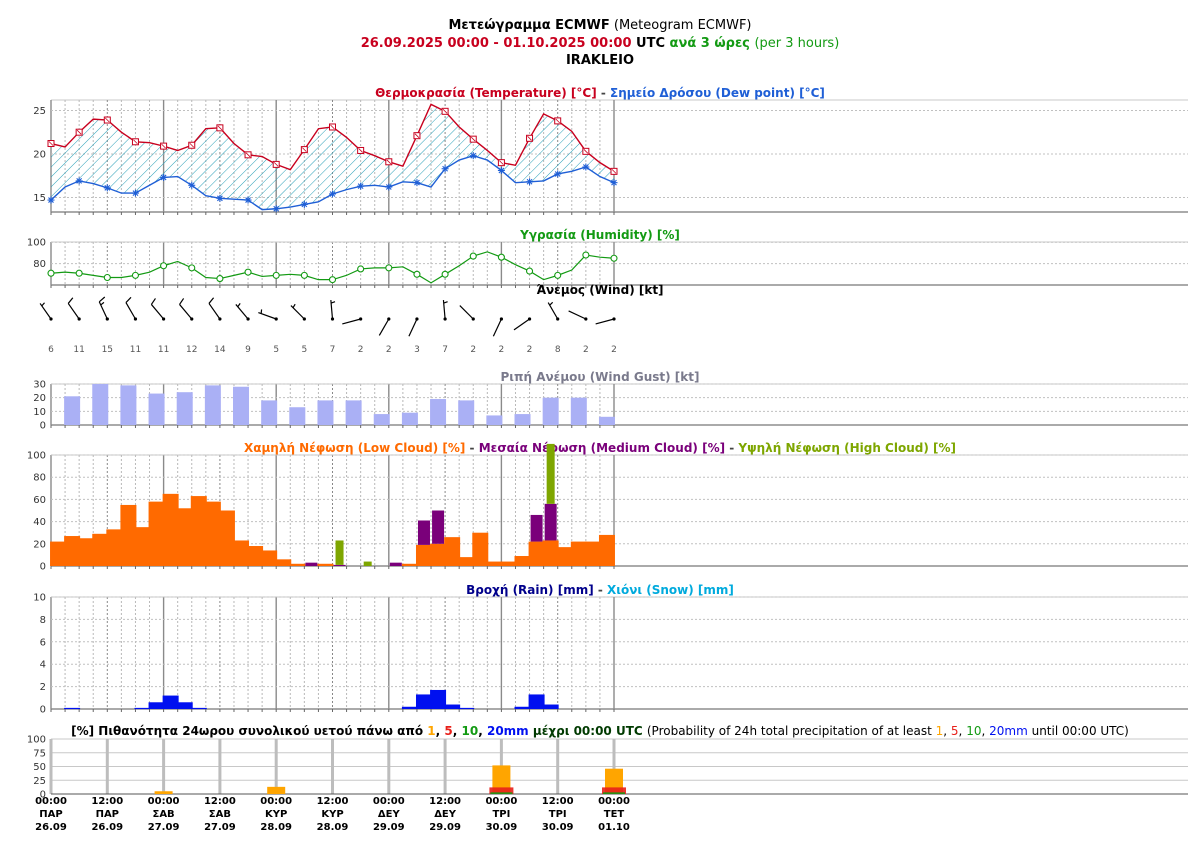 This screenshot has width=1200, height=851. Describe the element at coordinates (940, 731) in the screenshot. I see `probability-threshold-en: 1` at that location.